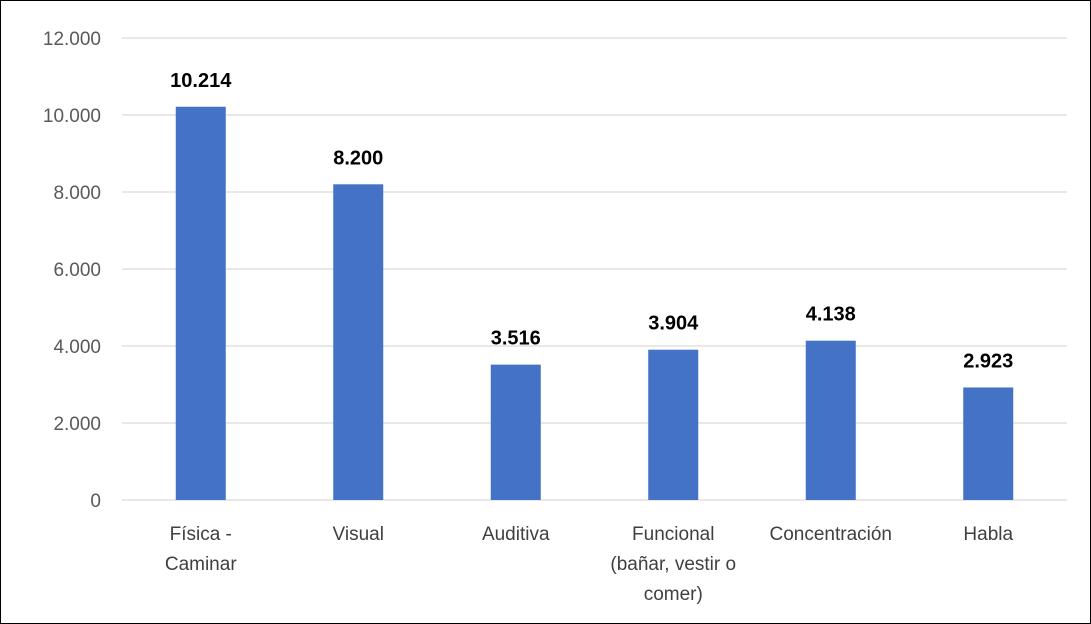 The height and width of the screenshot is (624, 1091). Describe the element at coordinates (988, 361) in the screenshot. I see `data-label: 2.923` at that location.